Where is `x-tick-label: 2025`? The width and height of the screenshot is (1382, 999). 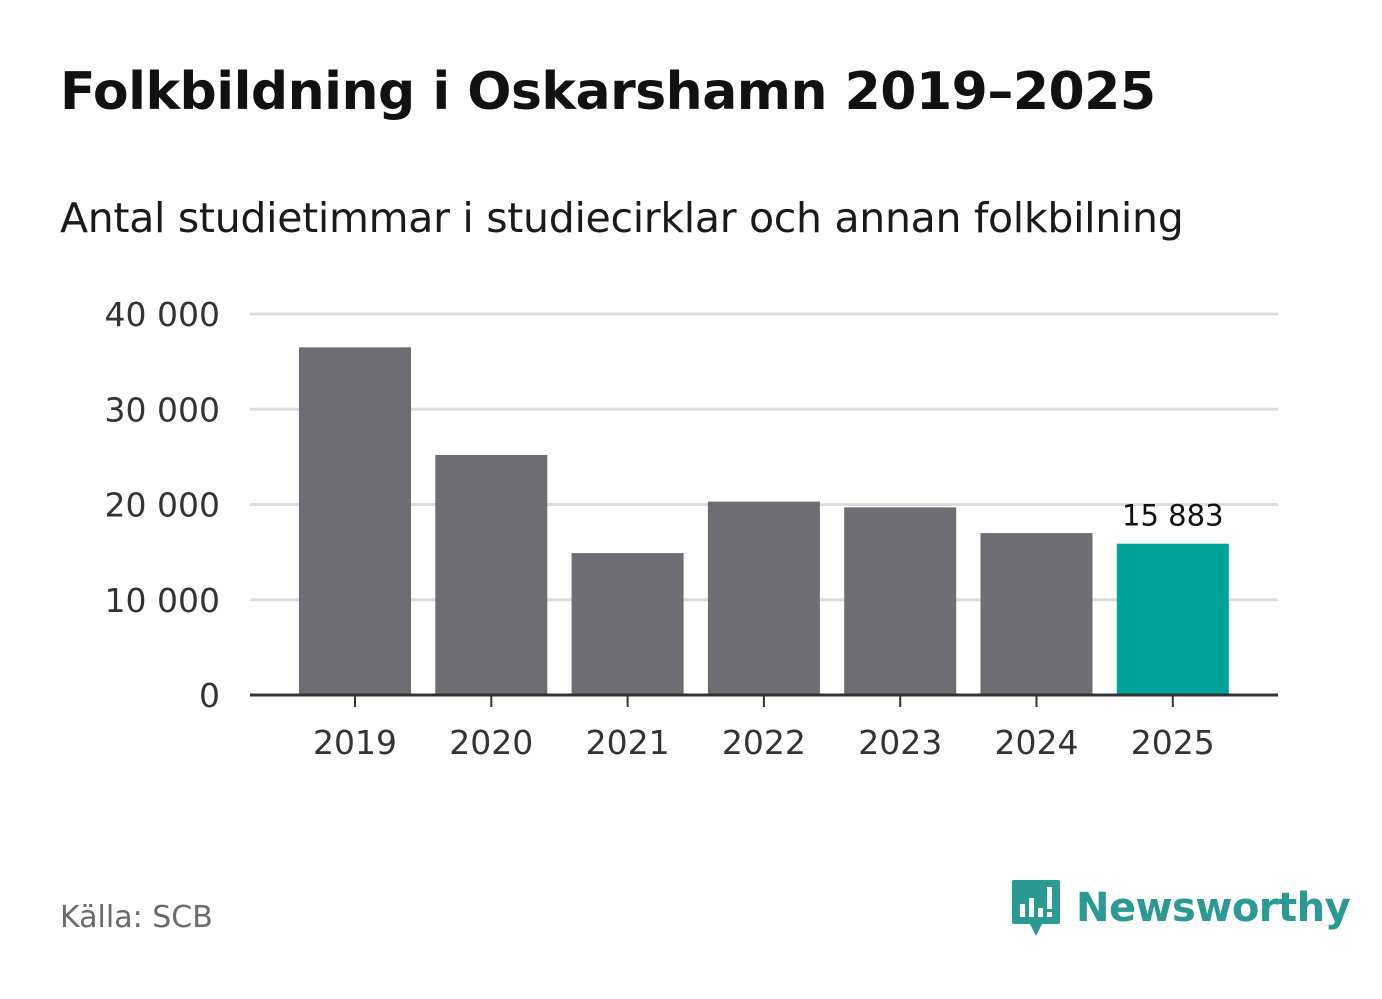 x-tick-label: 2025 is located at coordinates (1173, 742).